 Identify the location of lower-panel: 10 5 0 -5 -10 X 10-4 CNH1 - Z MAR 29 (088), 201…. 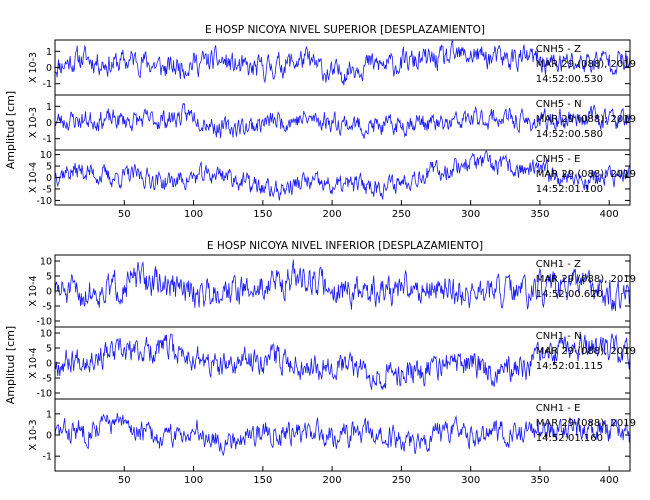
(332, 291).